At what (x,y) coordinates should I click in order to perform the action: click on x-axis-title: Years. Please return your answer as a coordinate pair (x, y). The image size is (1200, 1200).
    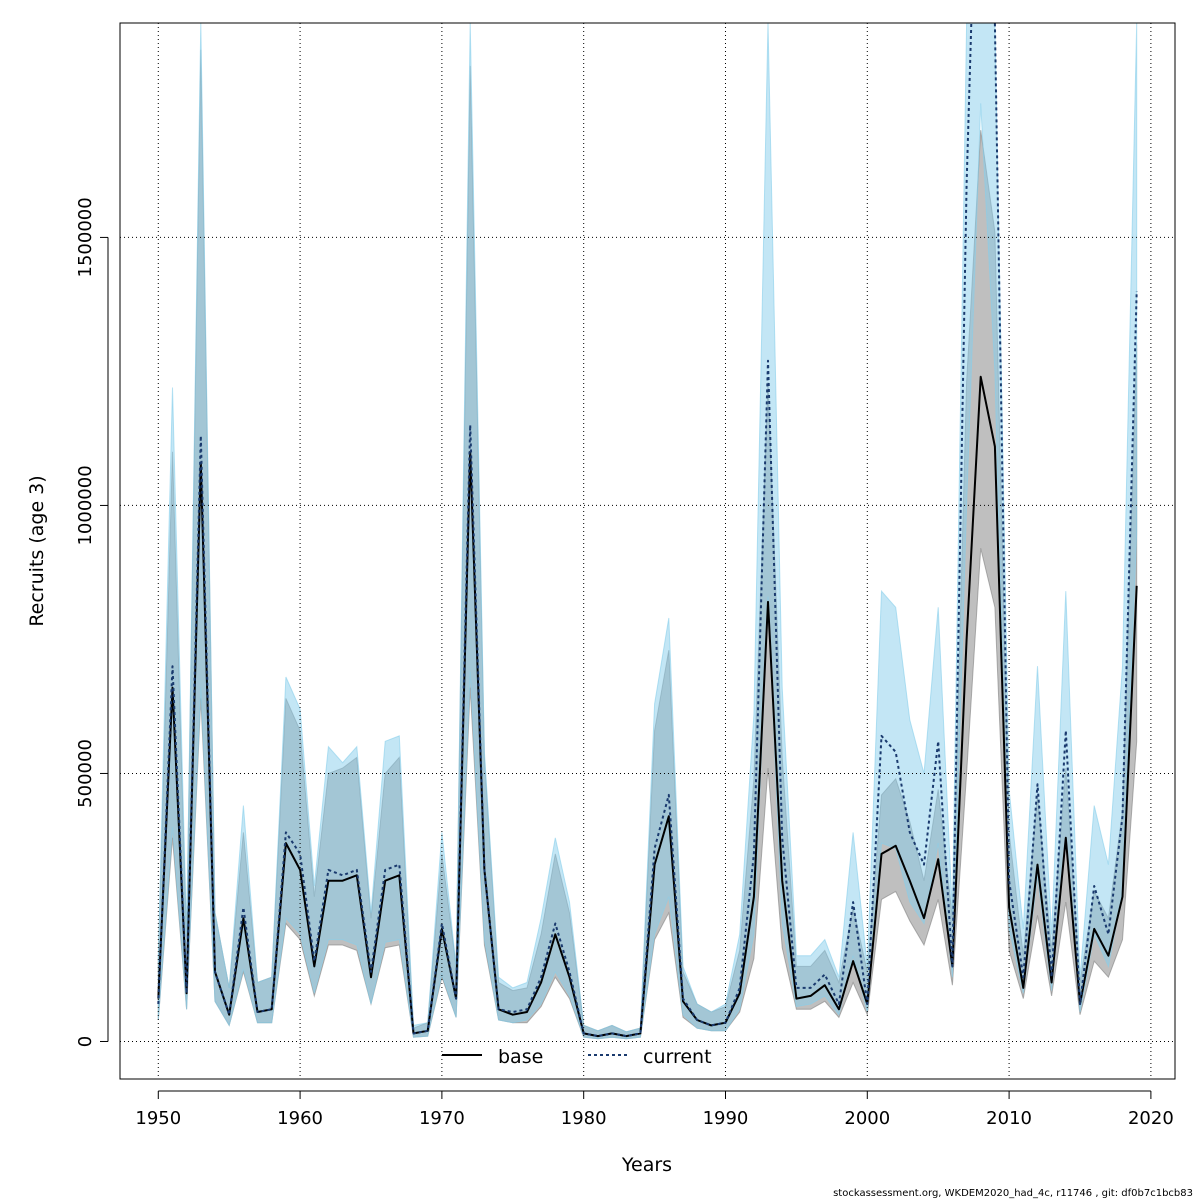
    Looking at the image, I should click on (646, 1165).